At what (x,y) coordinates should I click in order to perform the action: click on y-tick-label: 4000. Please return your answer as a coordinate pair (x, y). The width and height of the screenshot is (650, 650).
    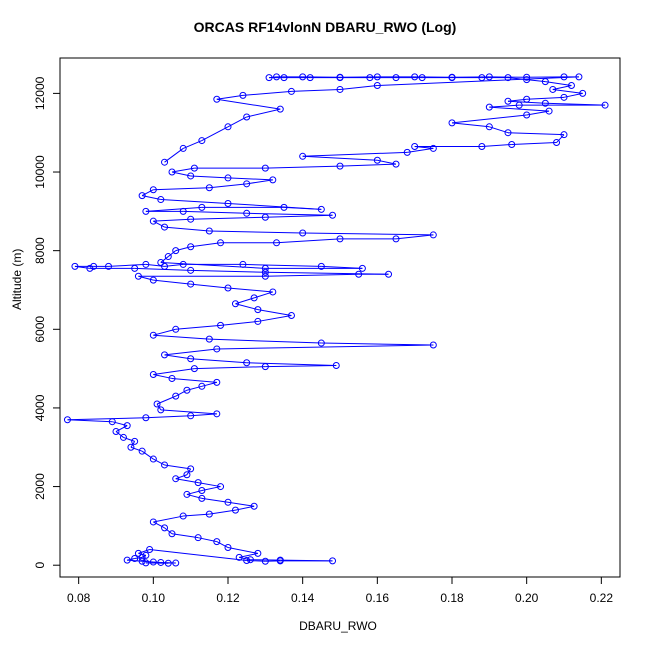
    Looking at the image, I should click on (40, 407).